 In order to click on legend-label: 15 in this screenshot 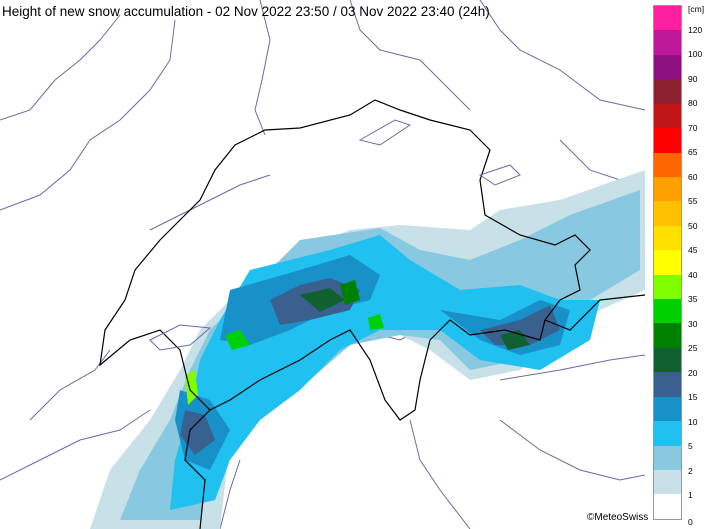, I will do `click(693, 397)`.